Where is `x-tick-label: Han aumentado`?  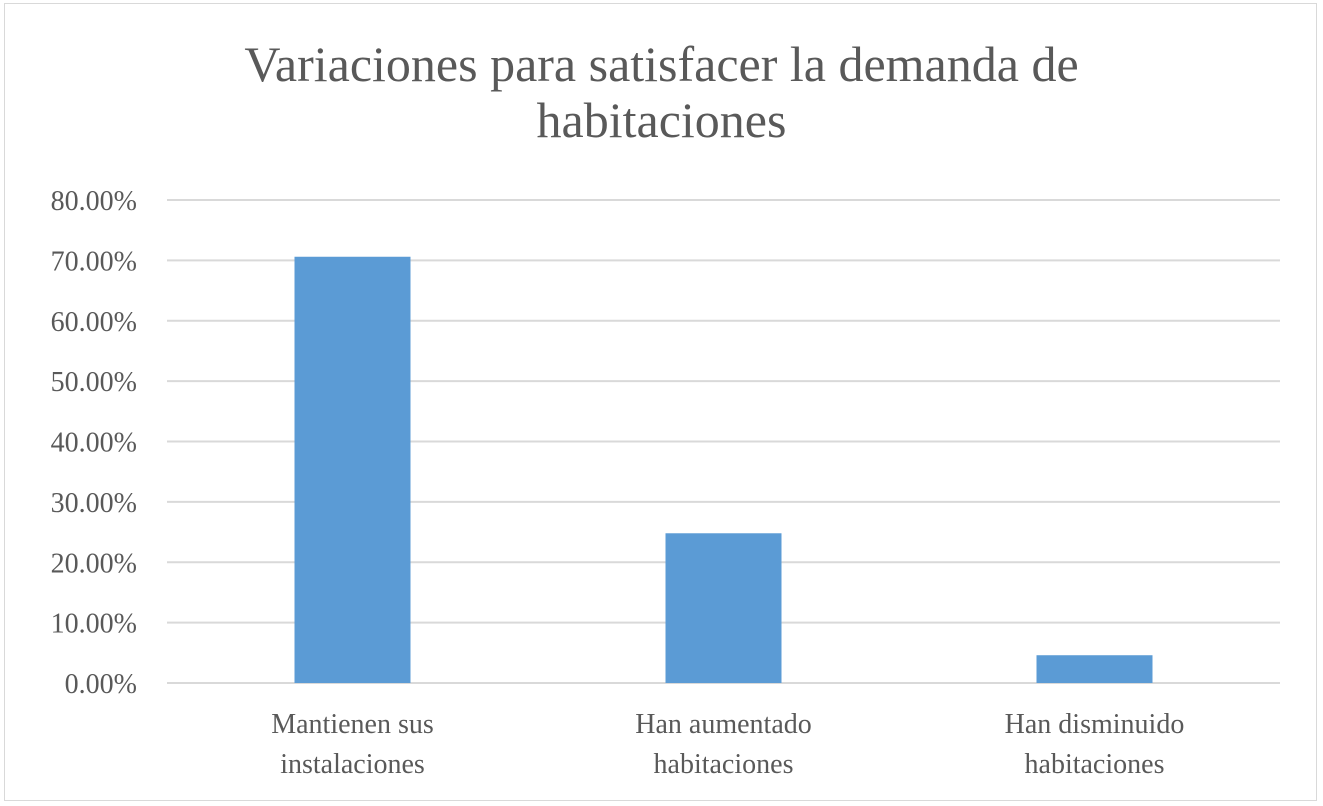 x-tick-label: Han aumentado is located at coordinates (723, 724).